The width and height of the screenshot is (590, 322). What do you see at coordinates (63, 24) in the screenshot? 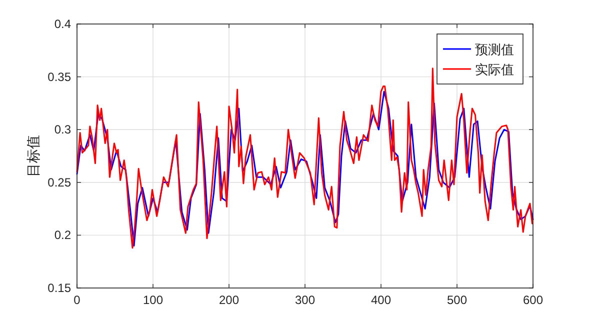
I see `y-tick-label: 0.4` at bounding box center [63, 24].